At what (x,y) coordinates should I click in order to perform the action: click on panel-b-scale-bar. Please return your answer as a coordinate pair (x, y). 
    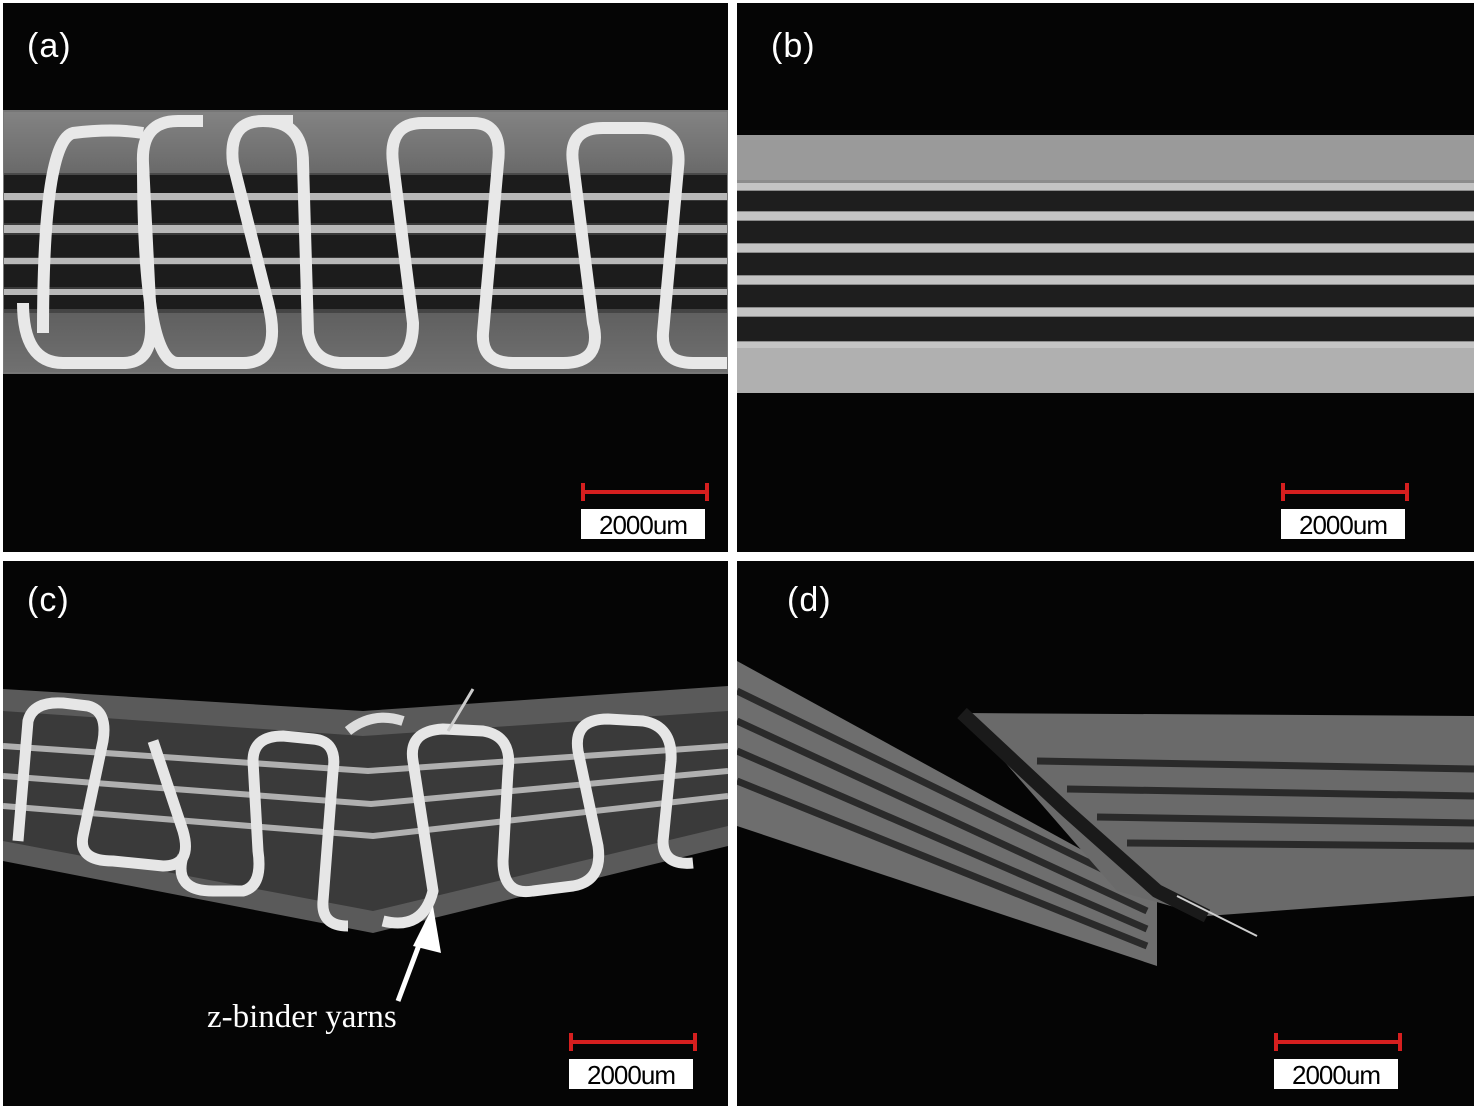
    Looking at the image, I should click on (1345, 492).